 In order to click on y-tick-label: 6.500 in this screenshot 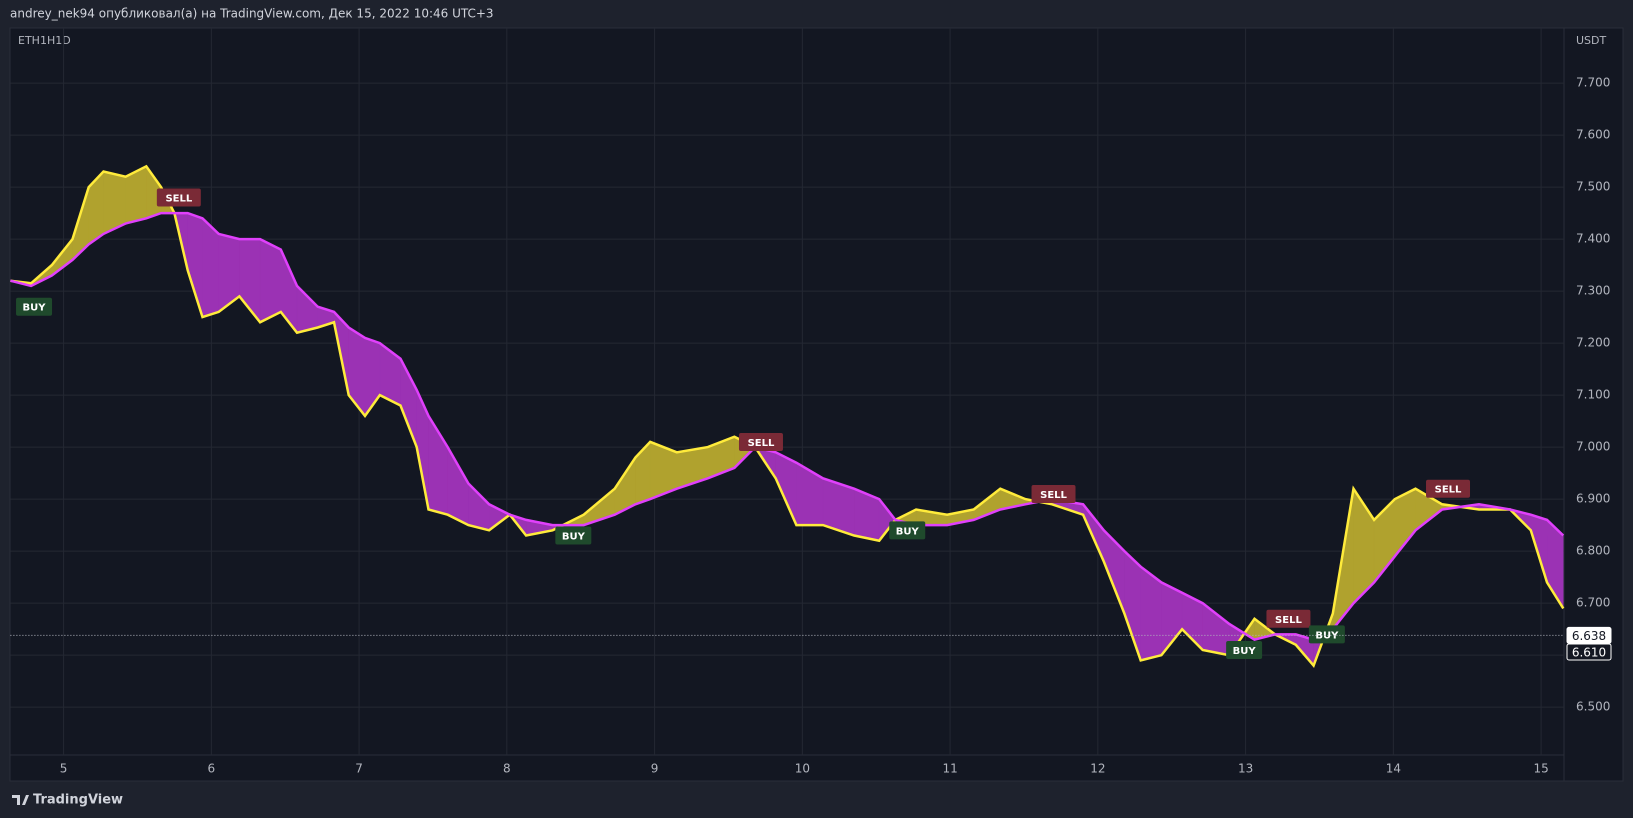, I will do `click(1593, 707)`.